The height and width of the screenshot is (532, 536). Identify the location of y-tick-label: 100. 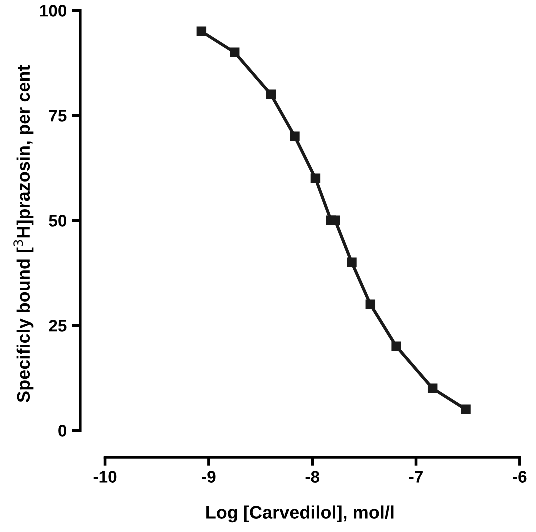
(53, 11).